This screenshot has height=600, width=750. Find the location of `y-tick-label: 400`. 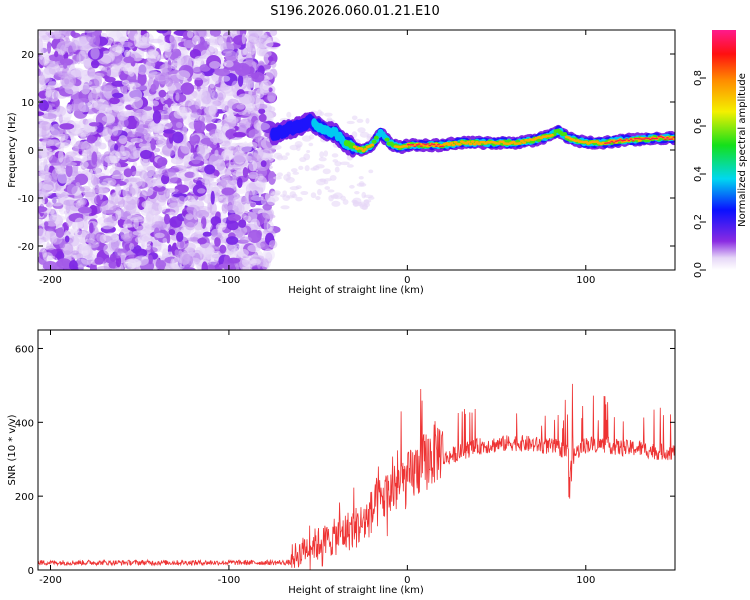

y-tick-label: 400 is located at coordinates (24, 423).